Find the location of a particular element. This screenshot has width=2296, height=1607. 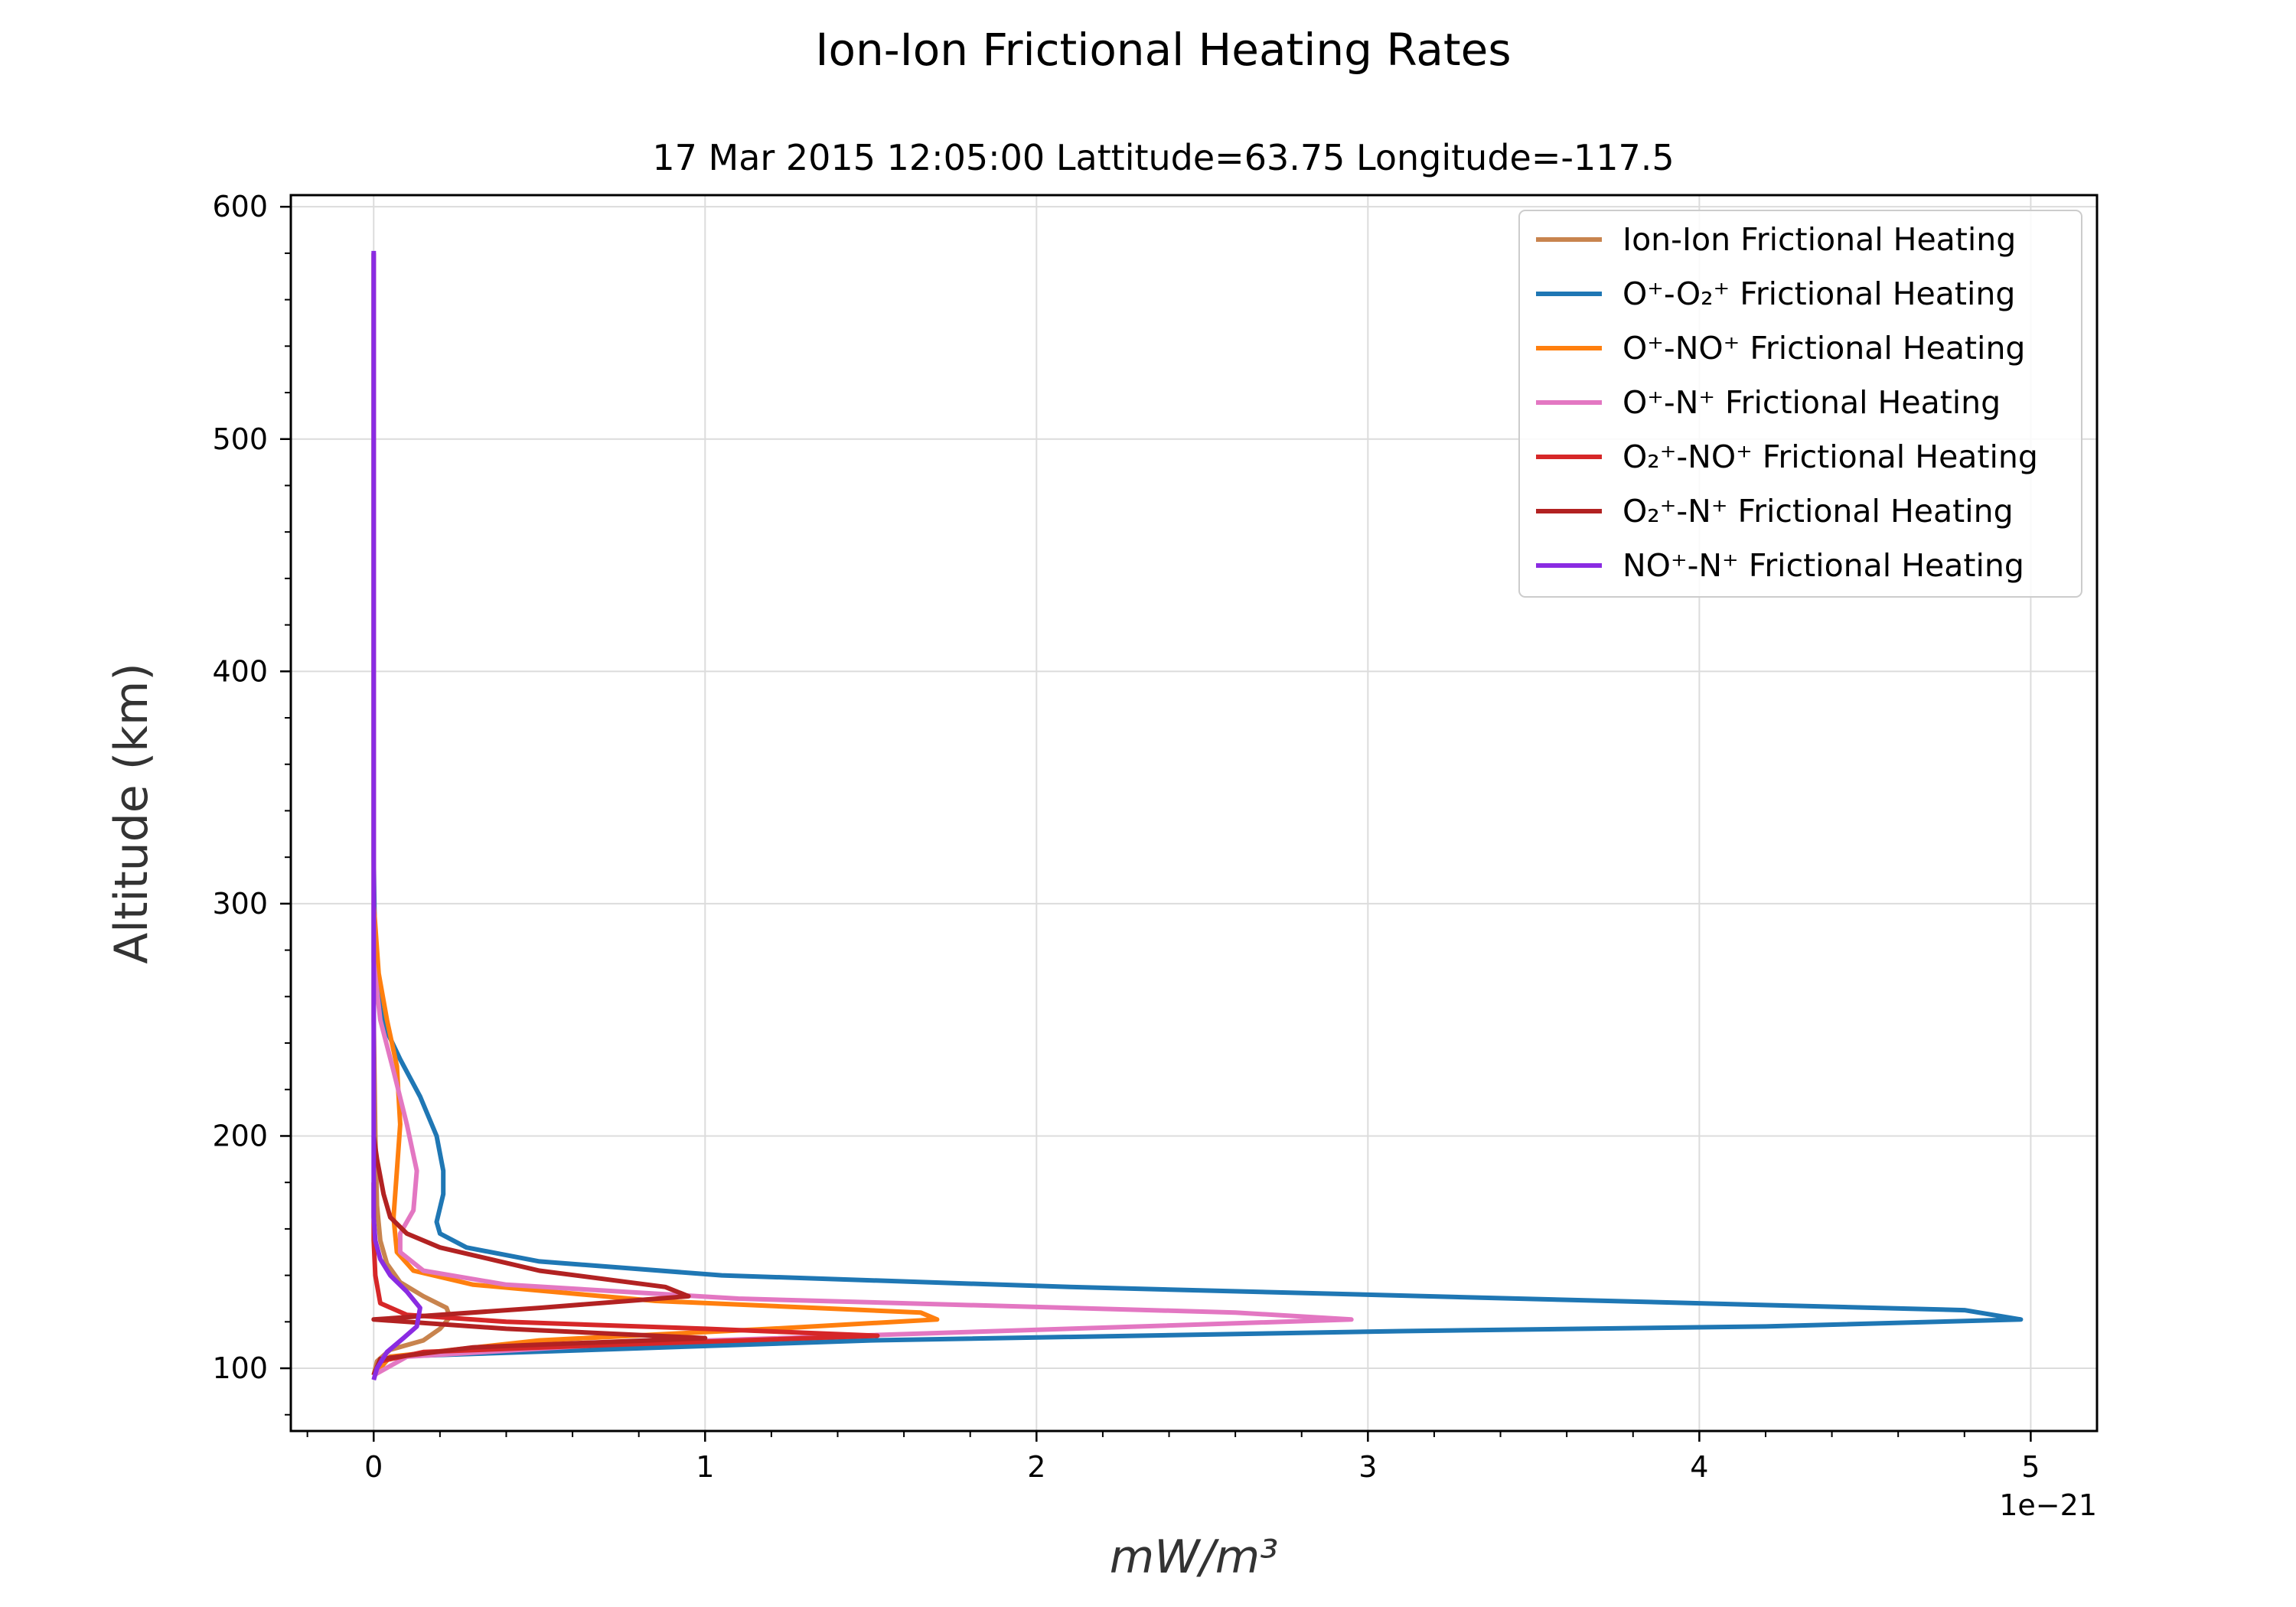

y-tick-label: 500 is located at coordinates (240, 439).